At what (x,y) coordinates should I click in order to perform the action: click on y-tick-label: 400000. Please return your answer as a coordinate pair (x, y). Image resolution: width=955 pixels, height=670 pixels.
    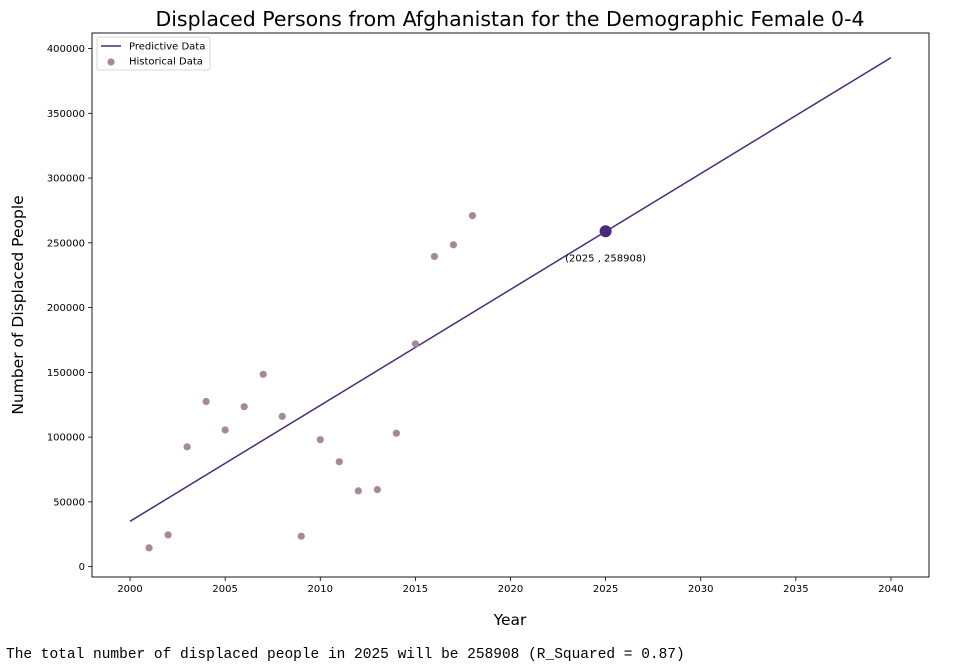
    Looking at the image, I should click on (66, 49).